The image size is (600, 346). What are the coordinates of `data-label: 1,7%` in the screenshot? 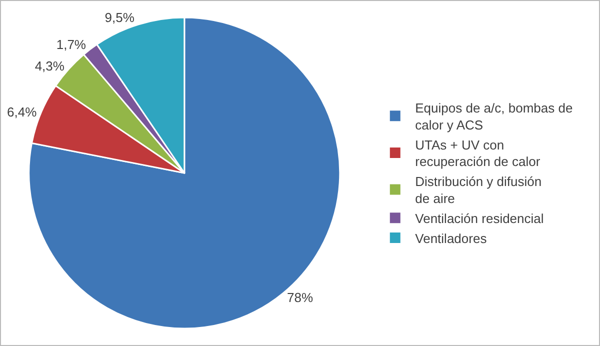 It's located at (71, 44).